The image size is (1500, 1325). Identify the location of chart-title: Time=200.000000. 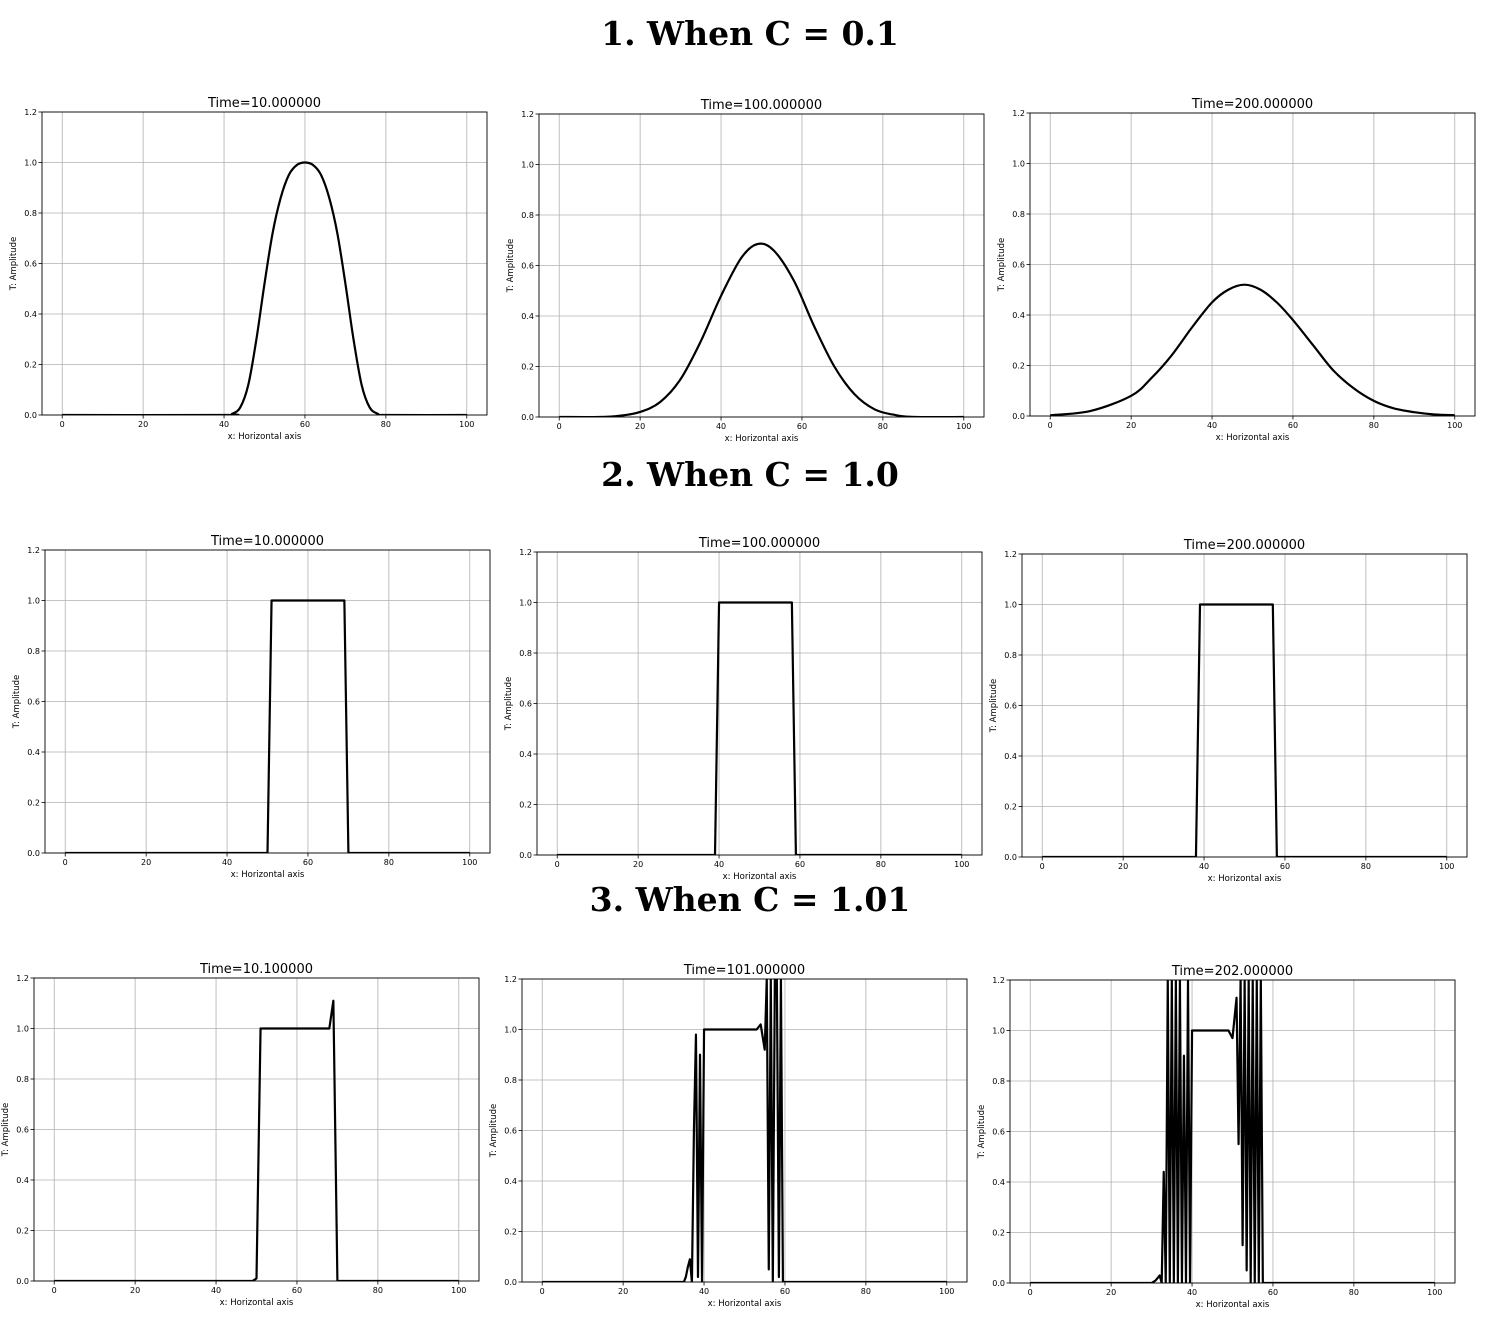
(1244, 545).